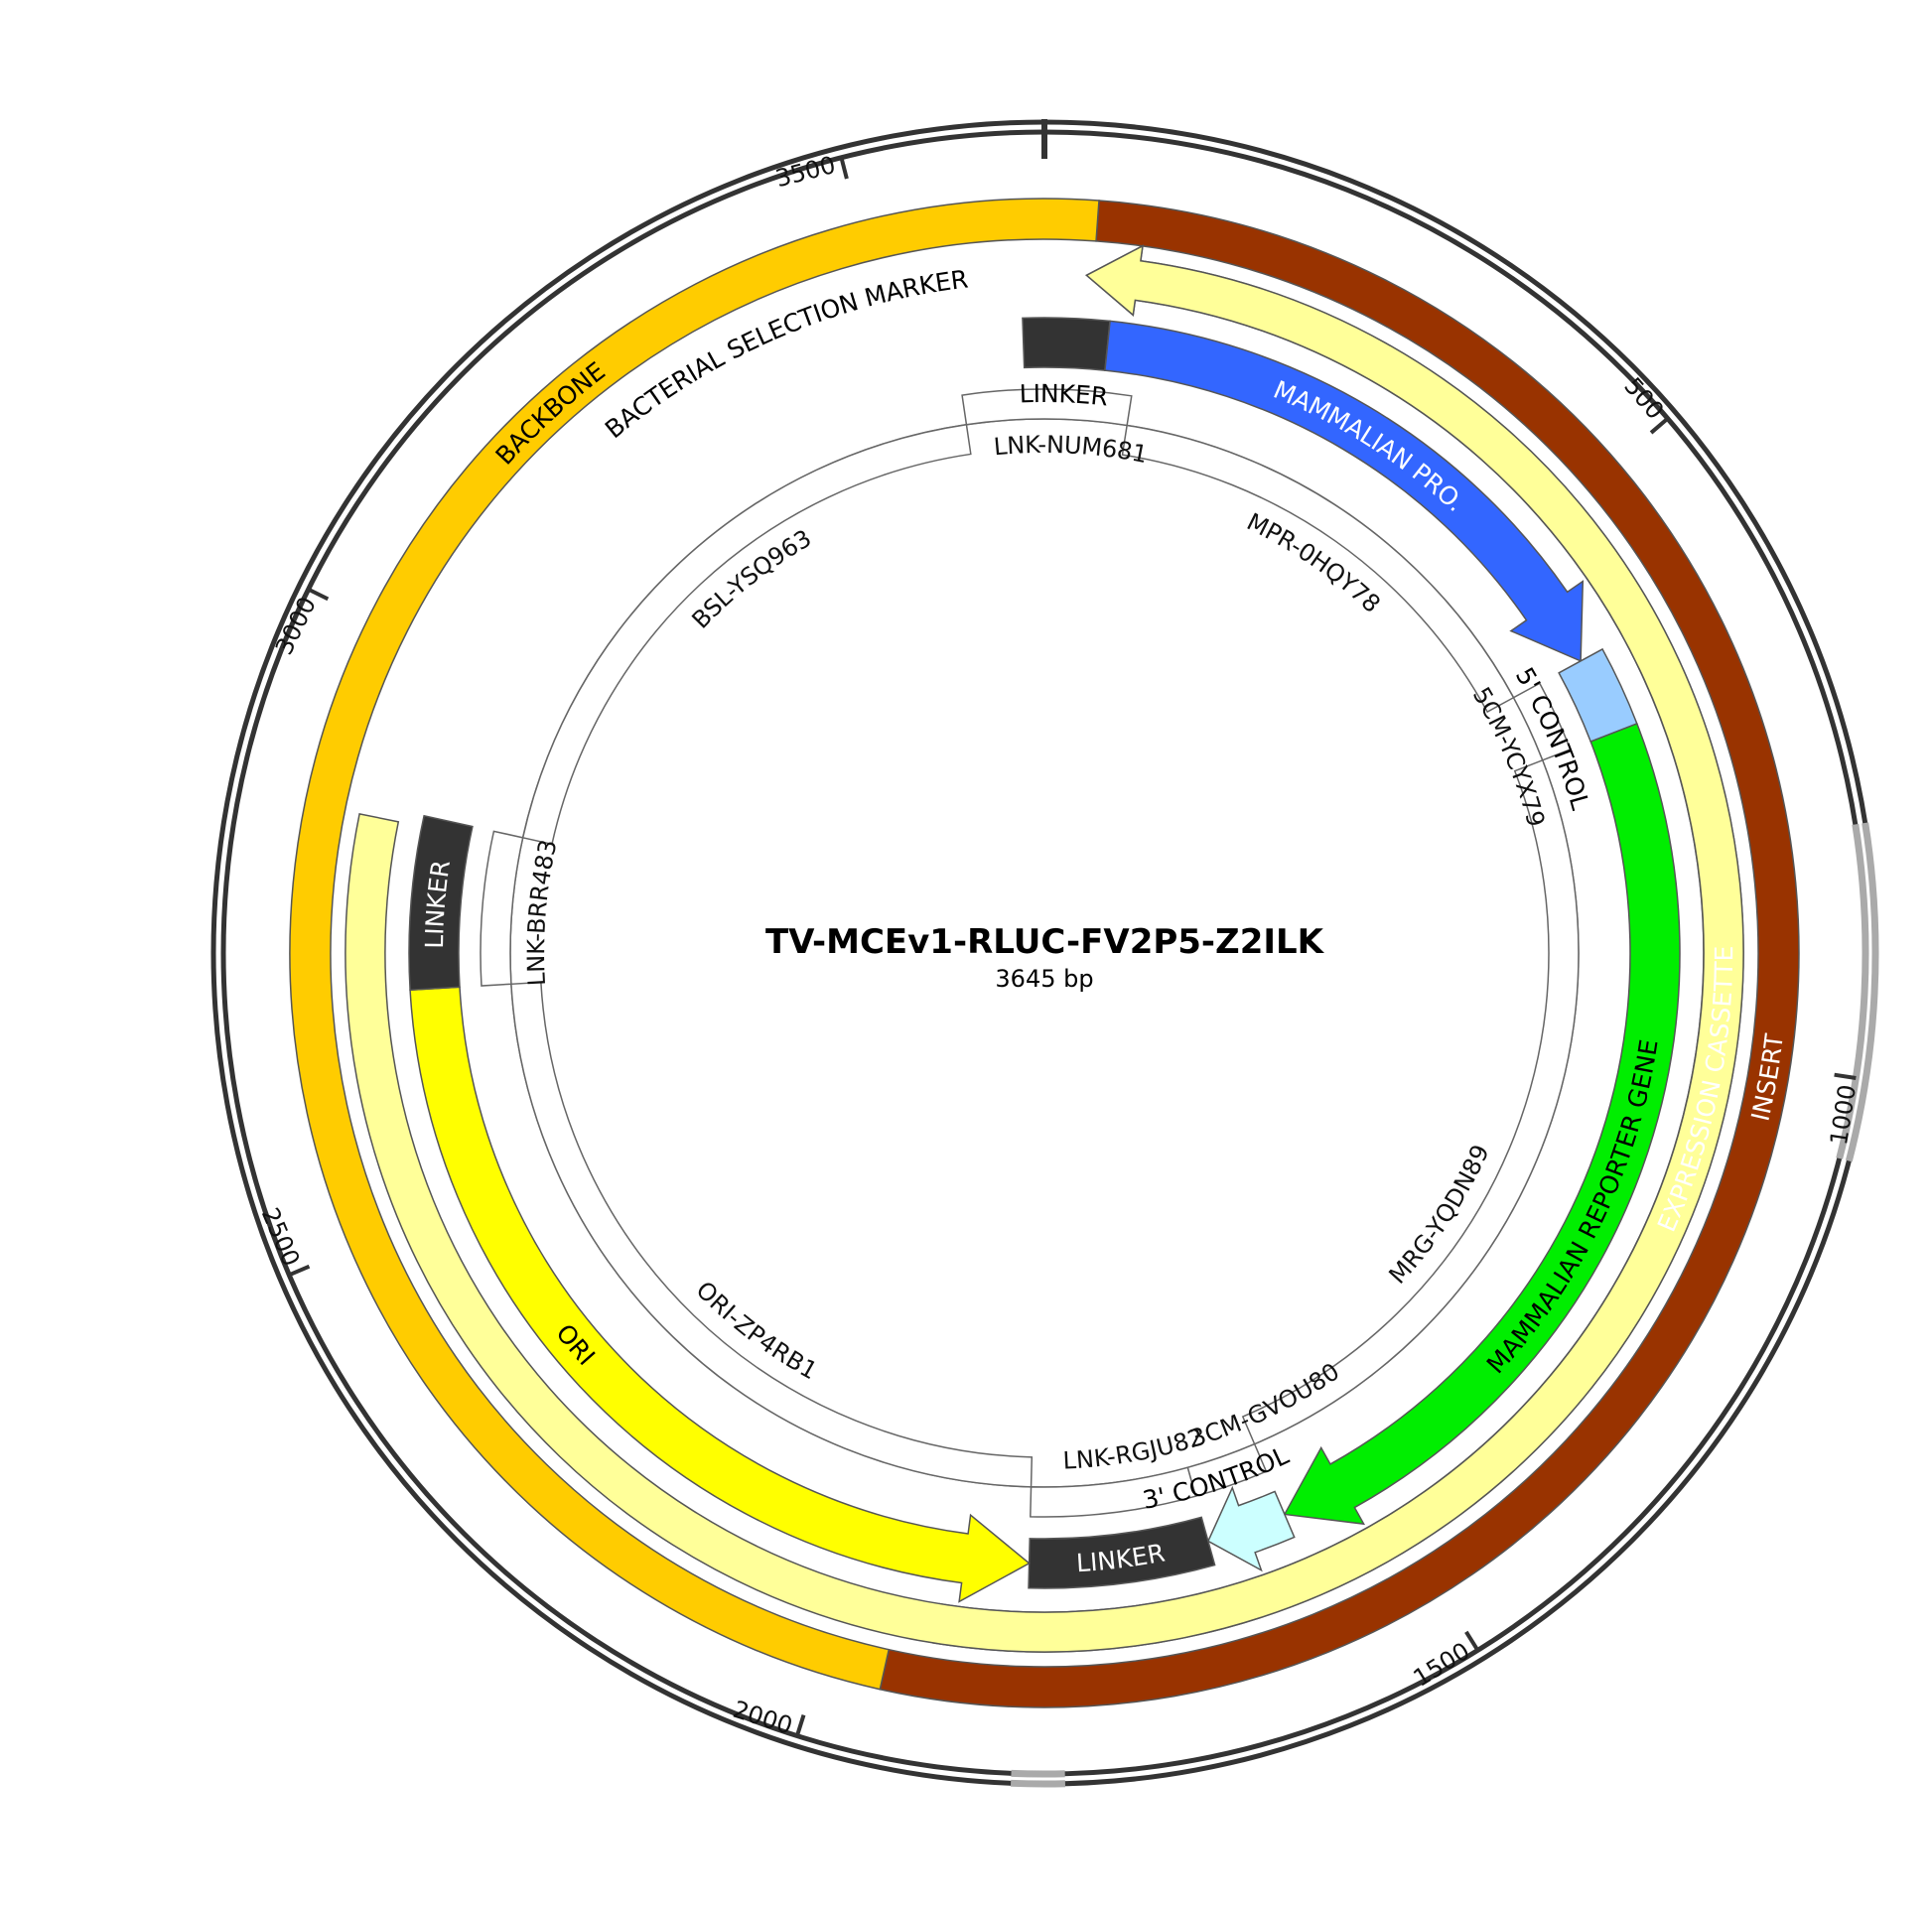 Image resolution: width=1932 pixels, height=1906 pixels. What do you see at coordinates (1251, 1528) in the screenshot?
I see `feature-three-control` at bounding box center [1251, 1528].